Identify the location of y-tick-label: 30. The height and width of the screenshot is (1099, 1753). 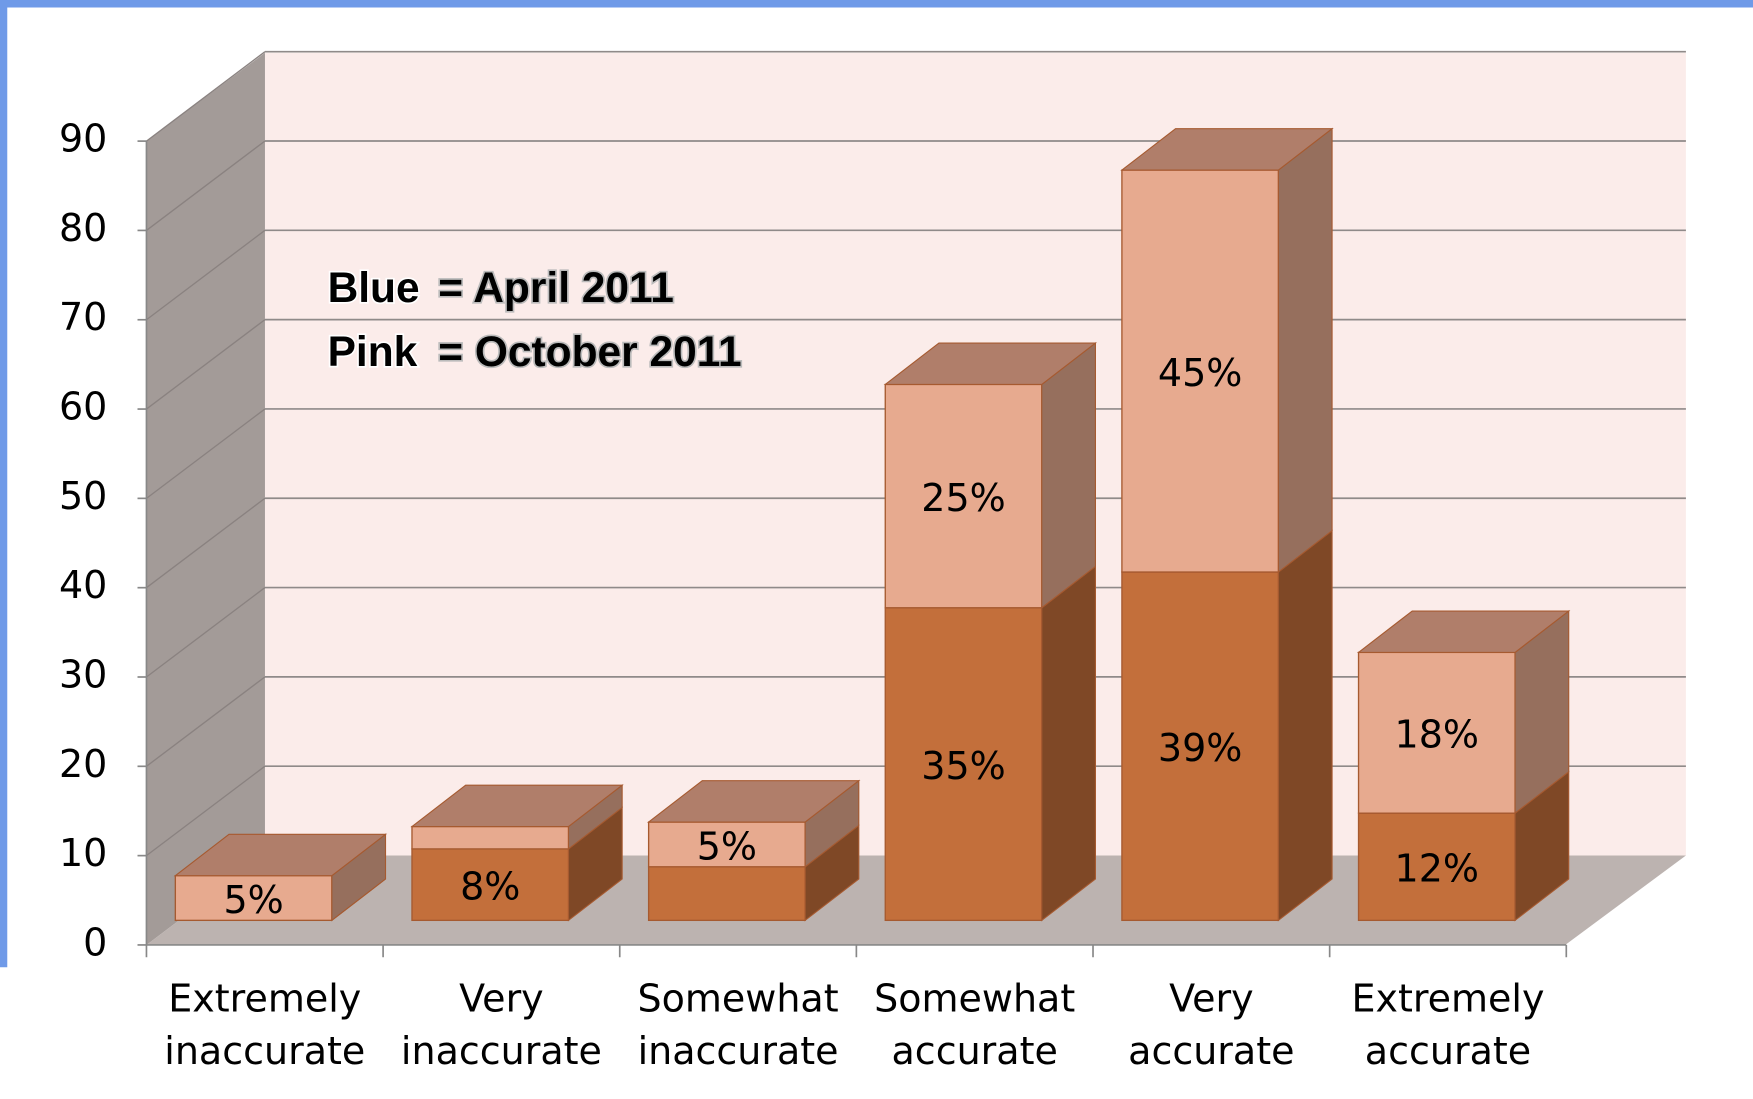
(83, 674).